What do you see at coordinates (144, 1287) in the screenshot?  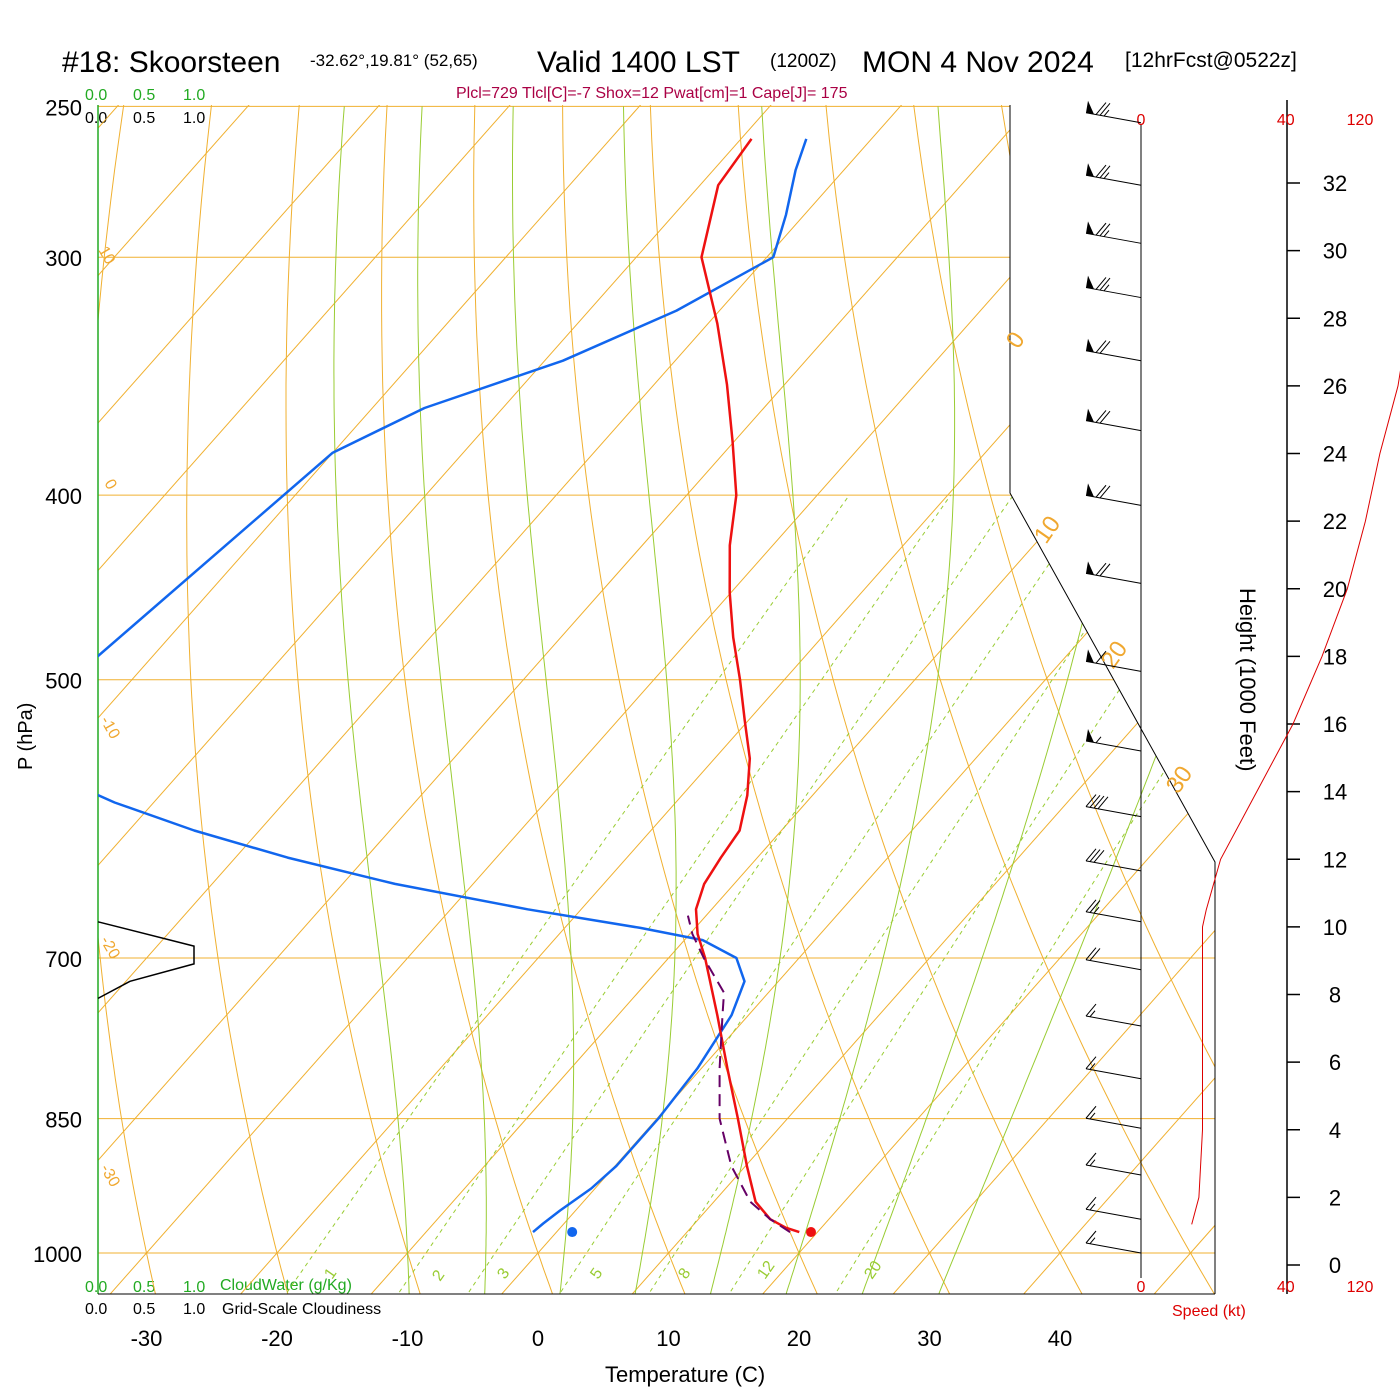 I see `cloudwater-bottom-tick-1: 0.5` at bounding box center [144, 1287].